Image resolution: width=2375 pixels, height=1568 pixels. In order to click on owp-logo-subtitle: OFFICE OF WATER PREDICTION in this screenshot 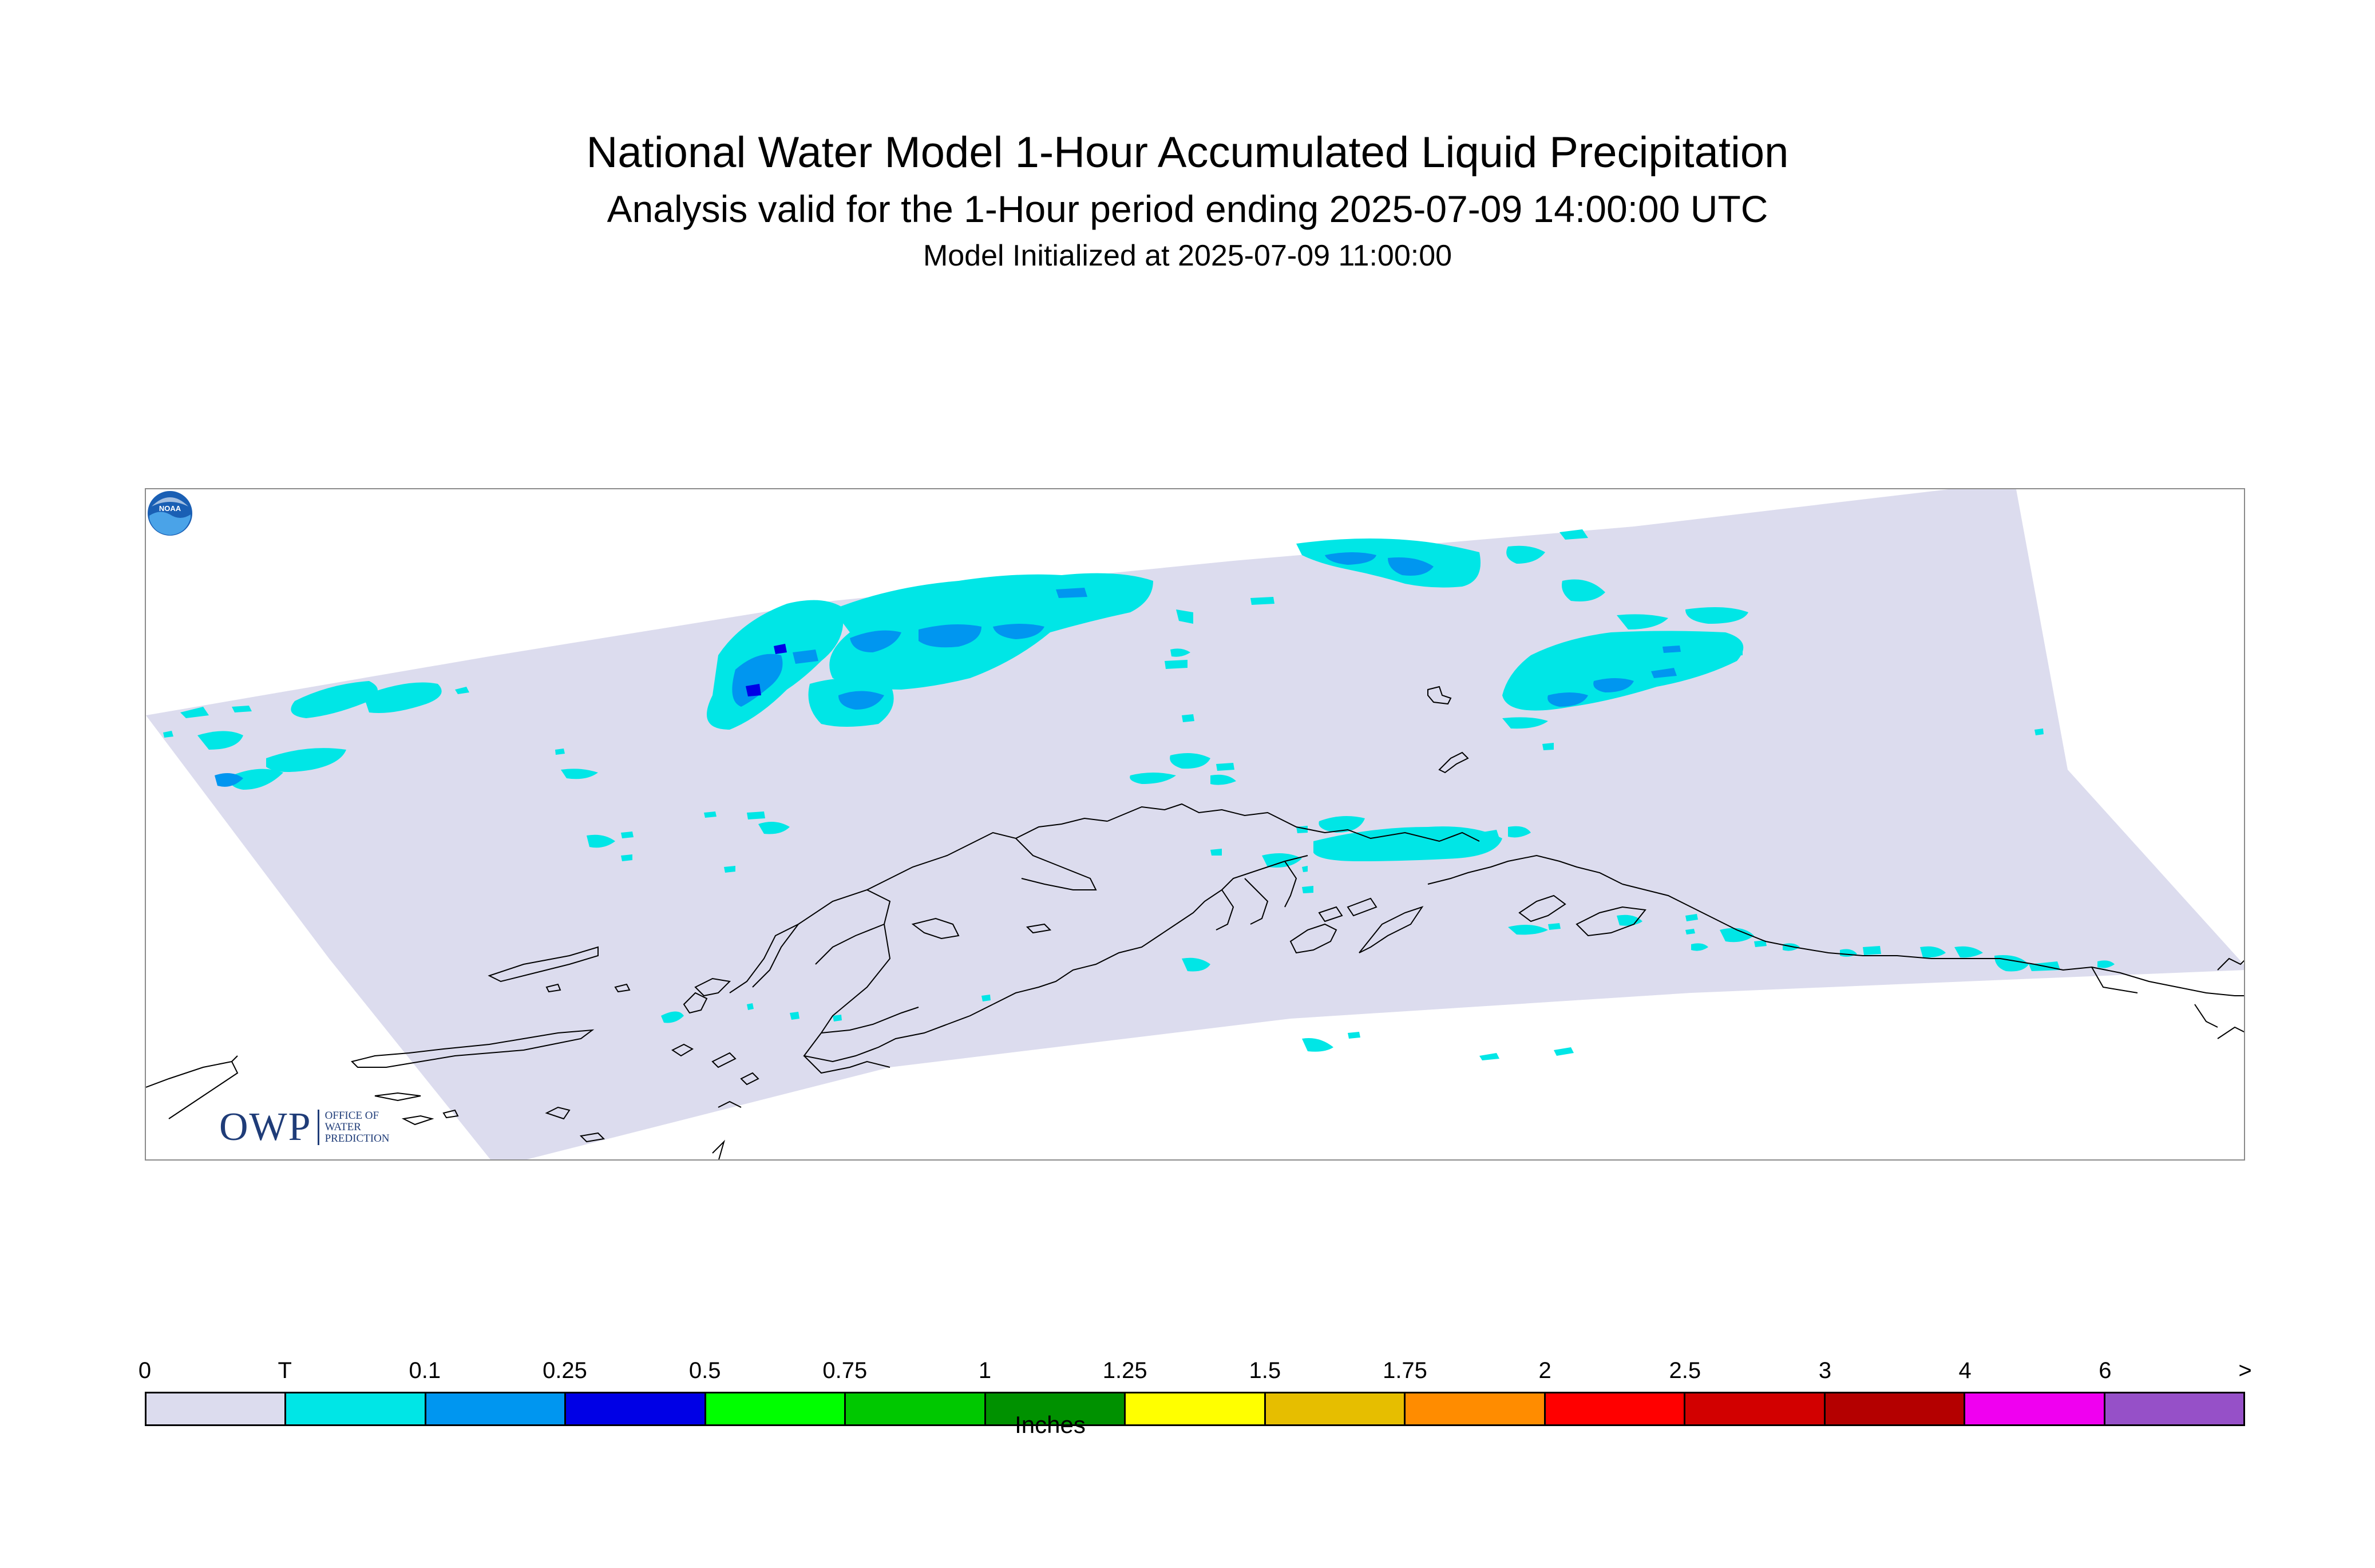, I will do `click(358, 1127)`.